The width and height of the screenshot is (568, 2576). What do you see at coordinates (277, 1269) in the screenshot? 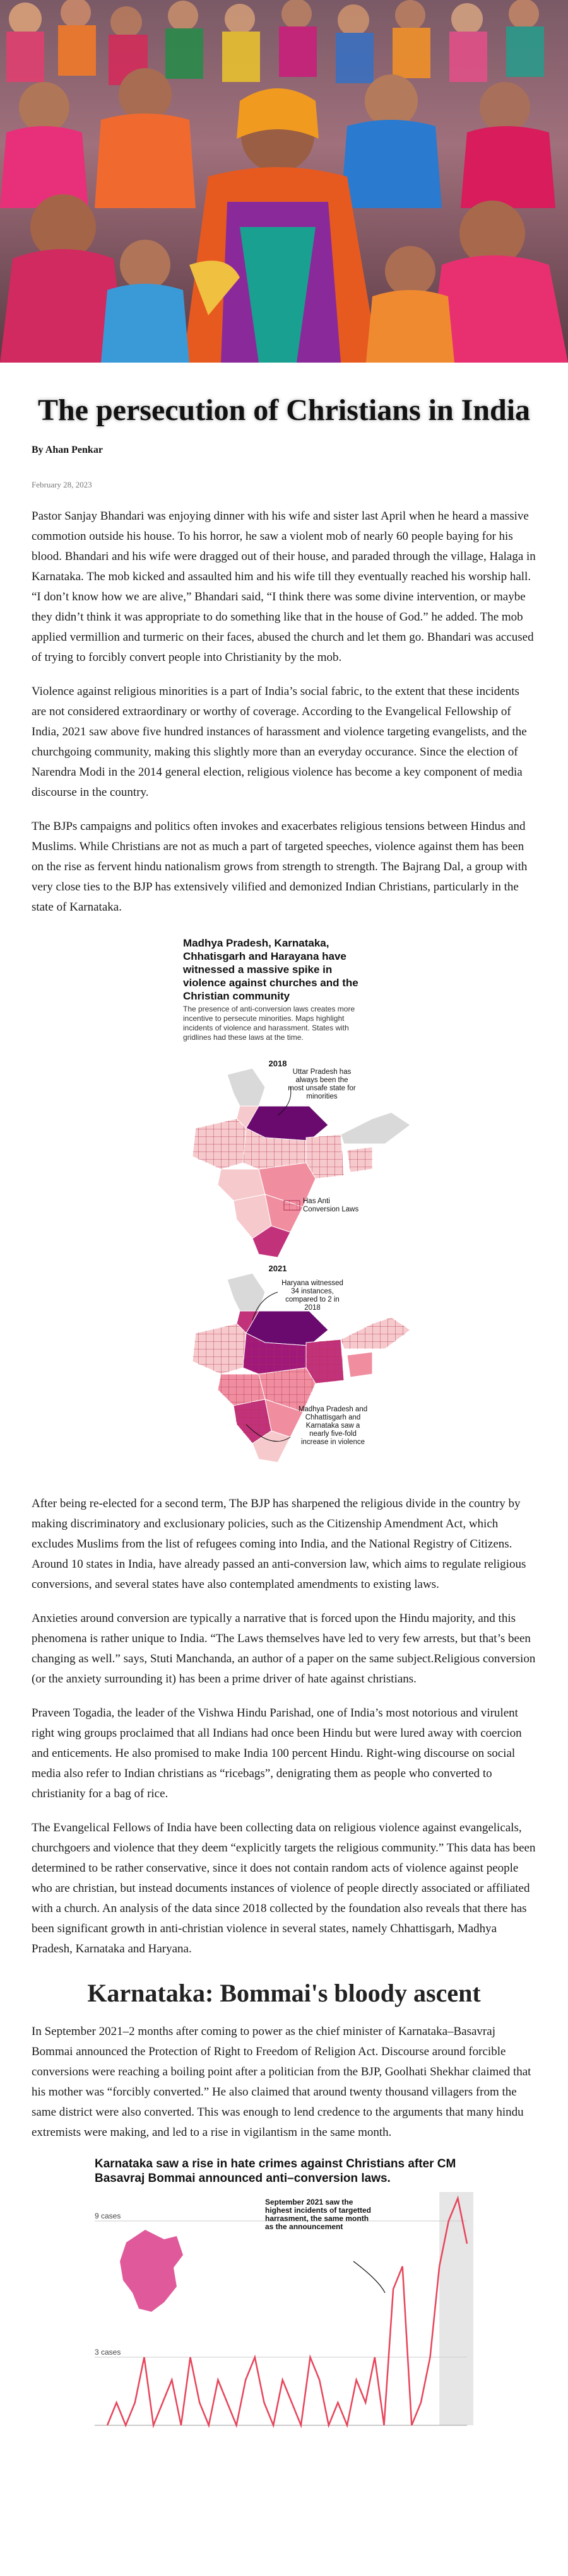
I see `map-year-2021: 2021` at bounding box center [277, 1269].